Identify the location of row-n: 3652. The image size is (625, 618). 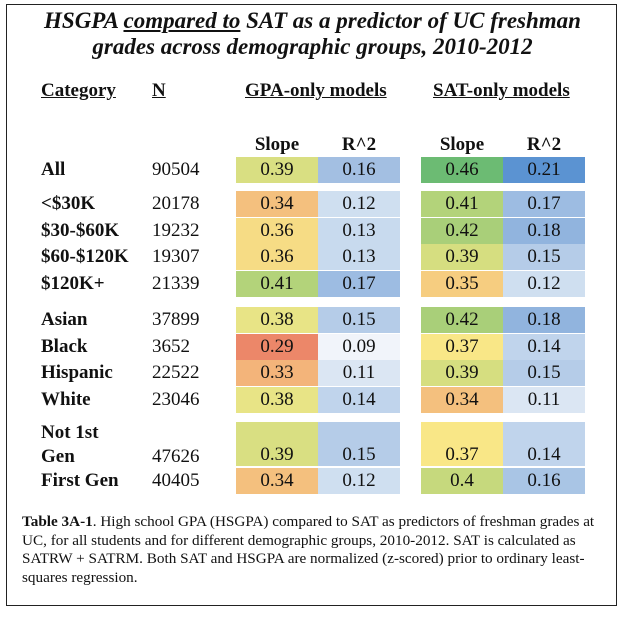
(171, 346).